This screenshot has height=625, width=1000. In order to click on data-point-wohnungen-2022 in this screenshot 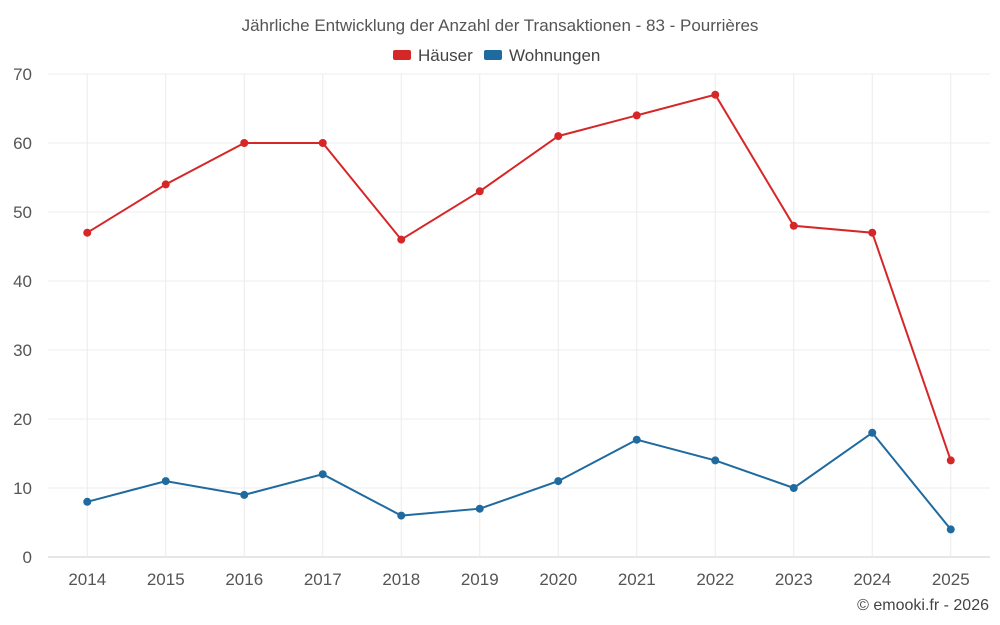, I will do `click(715, 460)`.